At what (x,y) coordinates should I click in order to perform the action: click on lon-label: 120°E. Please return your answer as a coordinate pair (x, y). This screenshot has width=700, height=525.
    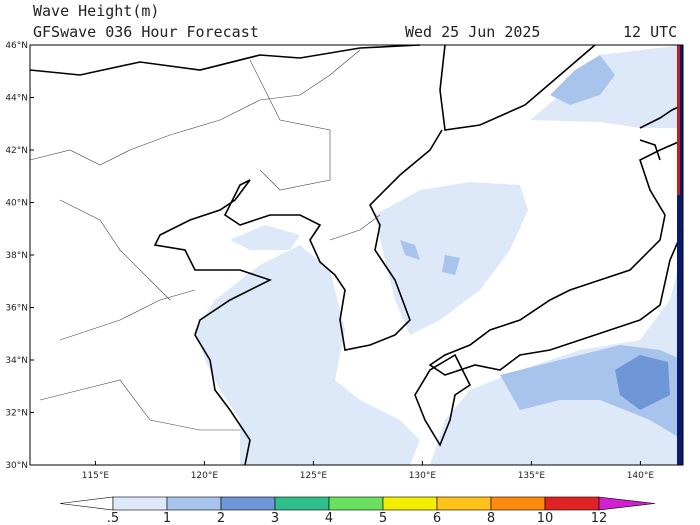
    Looking at the image, I should click on (205, 476).